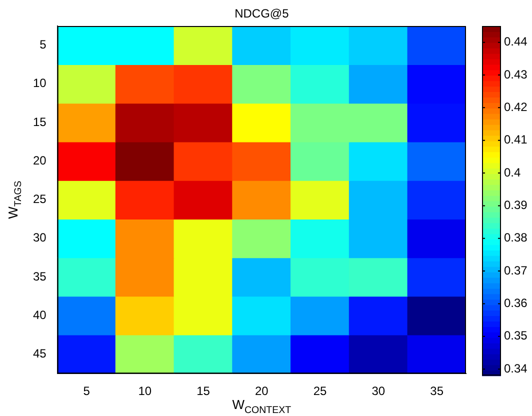 This screenshot has height=416, width=532. What do you see at coordinates (516, 368) in the screenshot?
I see `color-bar-label: 0.34` at bounding box center [516, 368].